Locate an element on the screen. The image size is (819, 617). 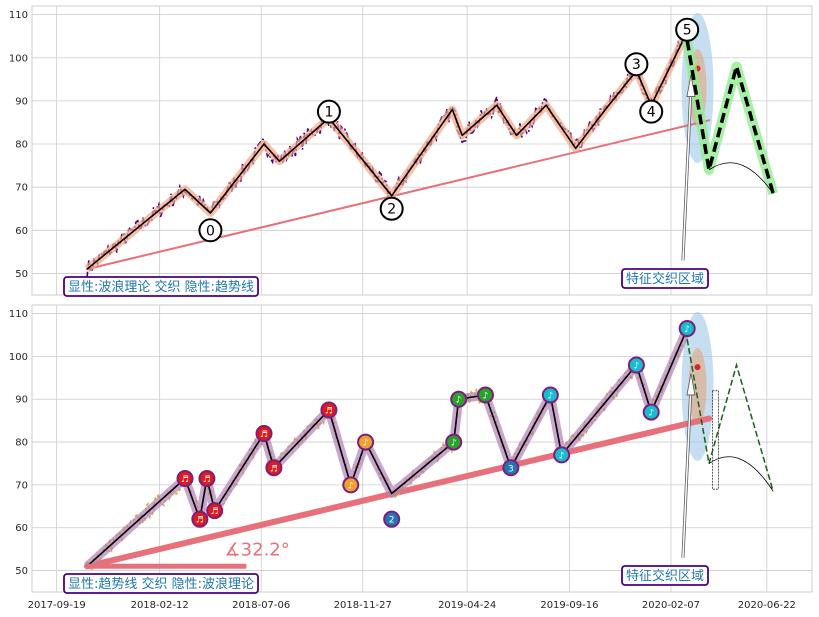
label-box: 显性:趋势线 交织 隐性:波浪理论 is located at coordinates (161, 583).